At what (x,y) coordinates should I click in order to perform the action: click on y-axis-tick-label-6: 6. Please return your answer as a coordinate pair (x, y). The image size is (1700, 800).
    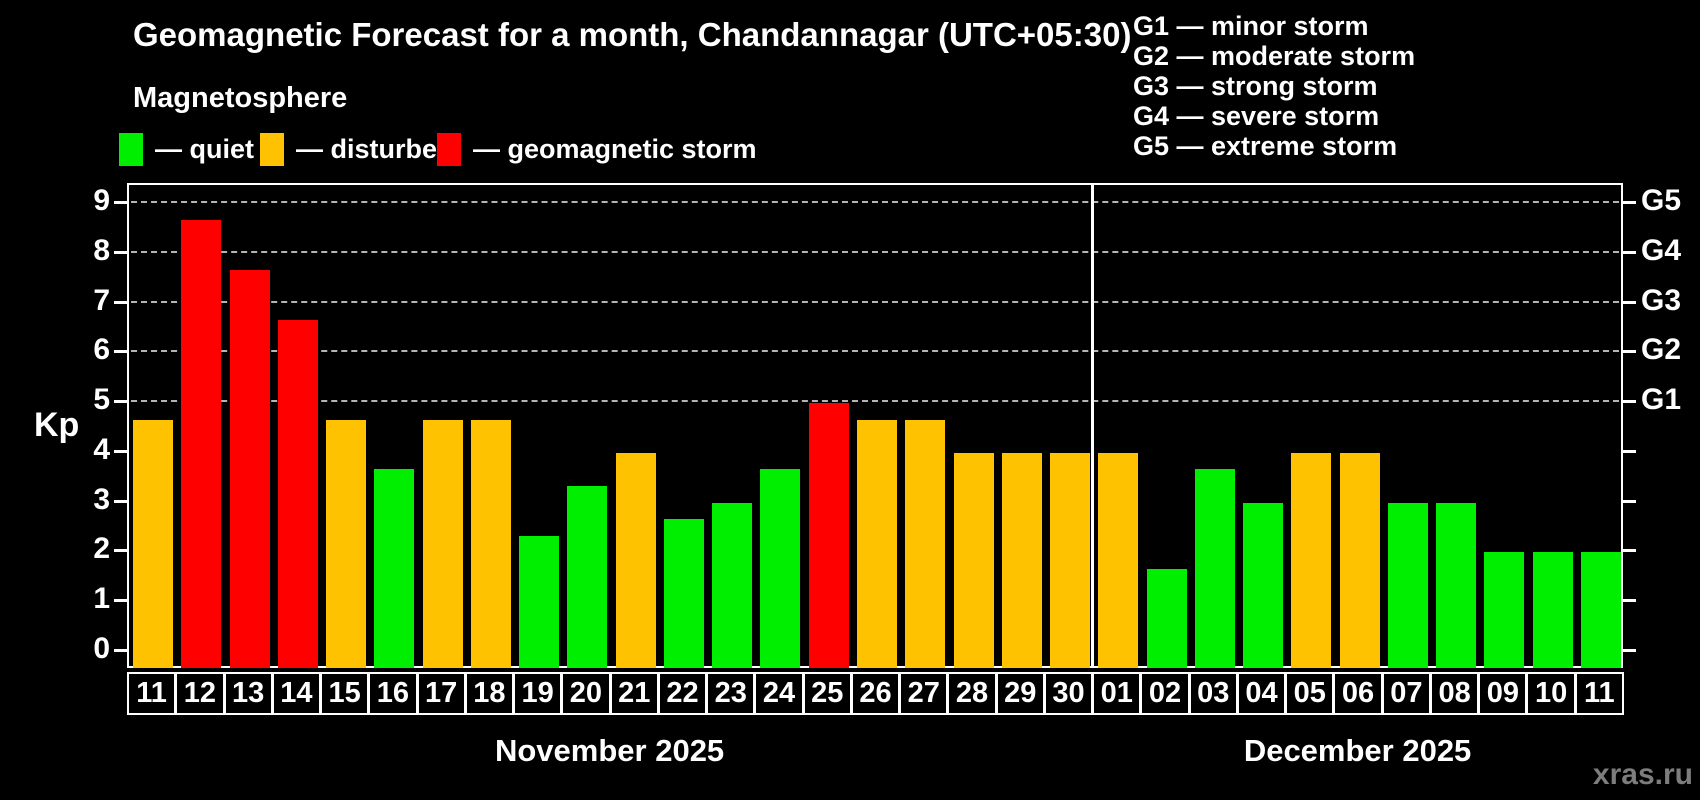
    Looking at the image, I should click on (101, 350).